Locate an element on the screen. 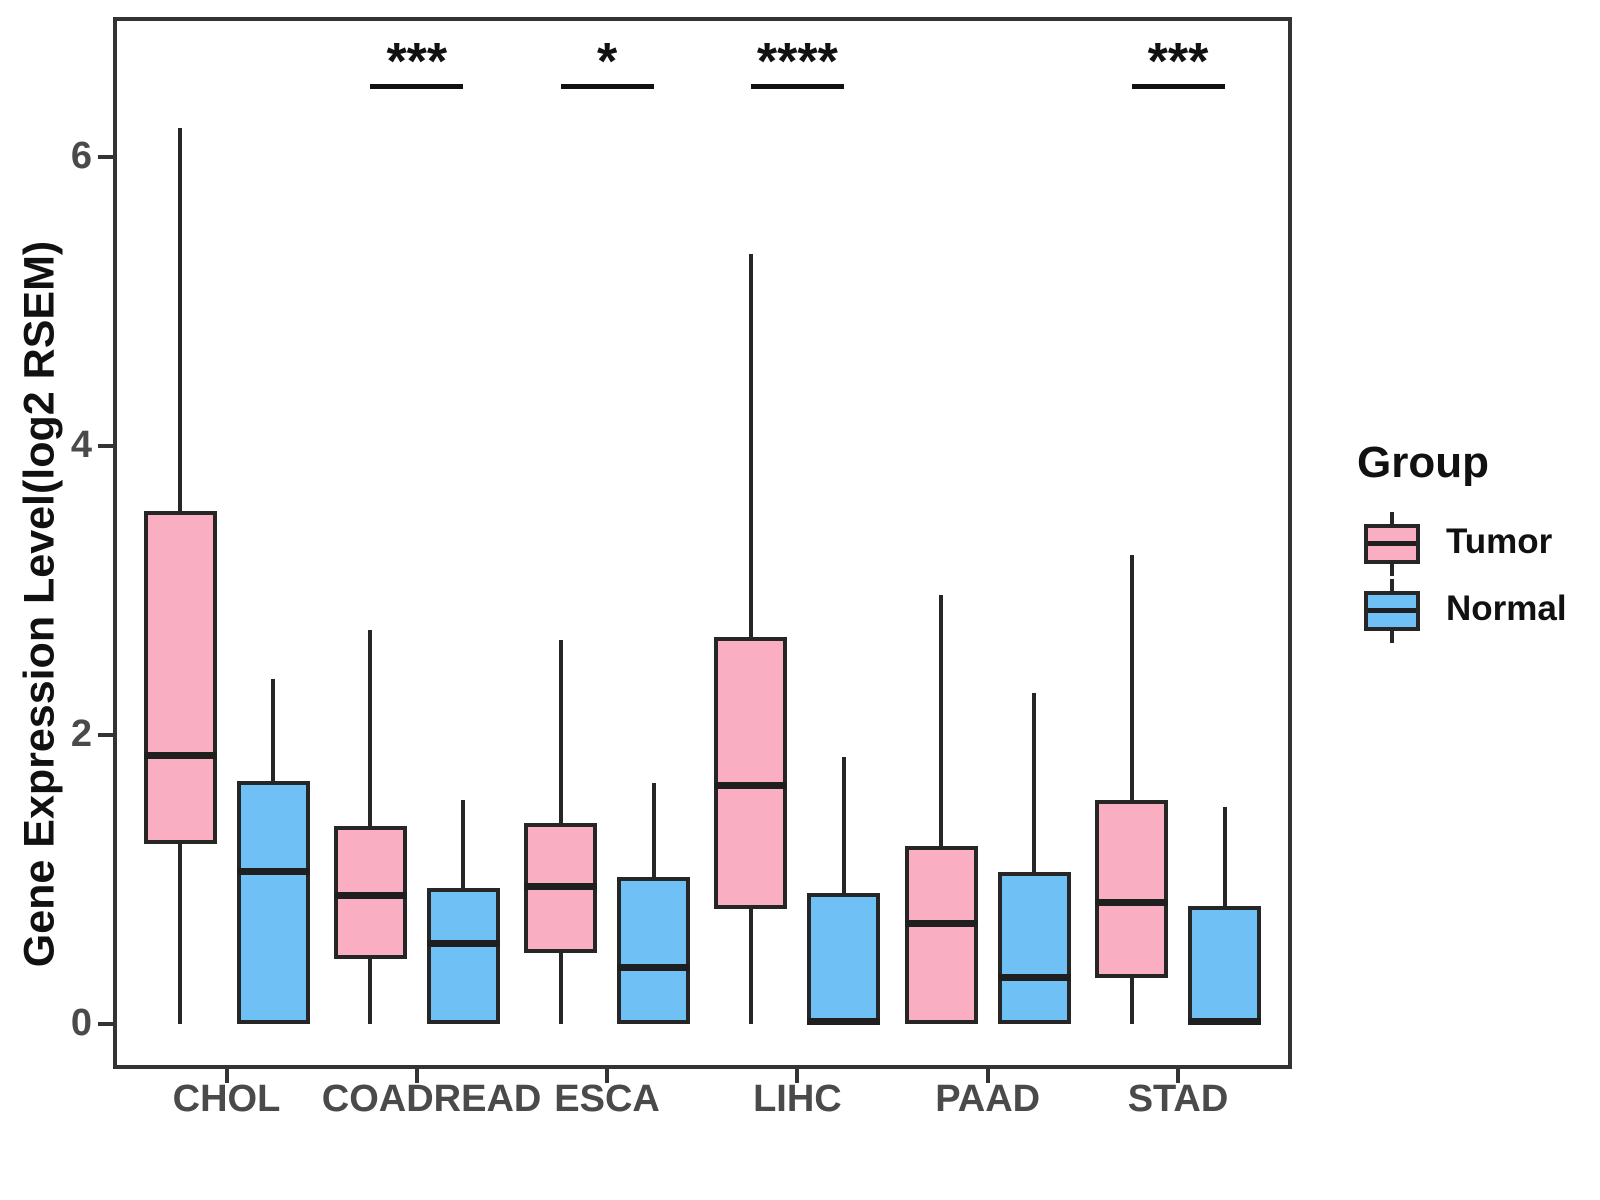 The height and width of the screenshot is (1200, 1600). significance-label-esca: * is located at coordinates (607, 62).